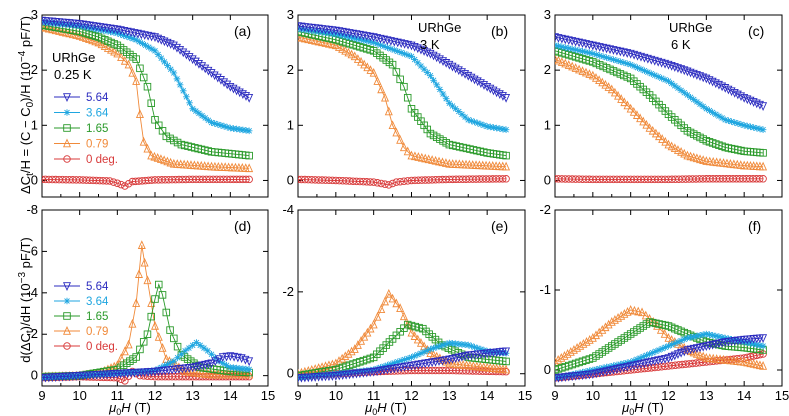  What do you see at coordinates (25, 306) in the screenshot?
I see `ylabel-bottom-part-2: )/dH (10` at bounding box center [25, 306].